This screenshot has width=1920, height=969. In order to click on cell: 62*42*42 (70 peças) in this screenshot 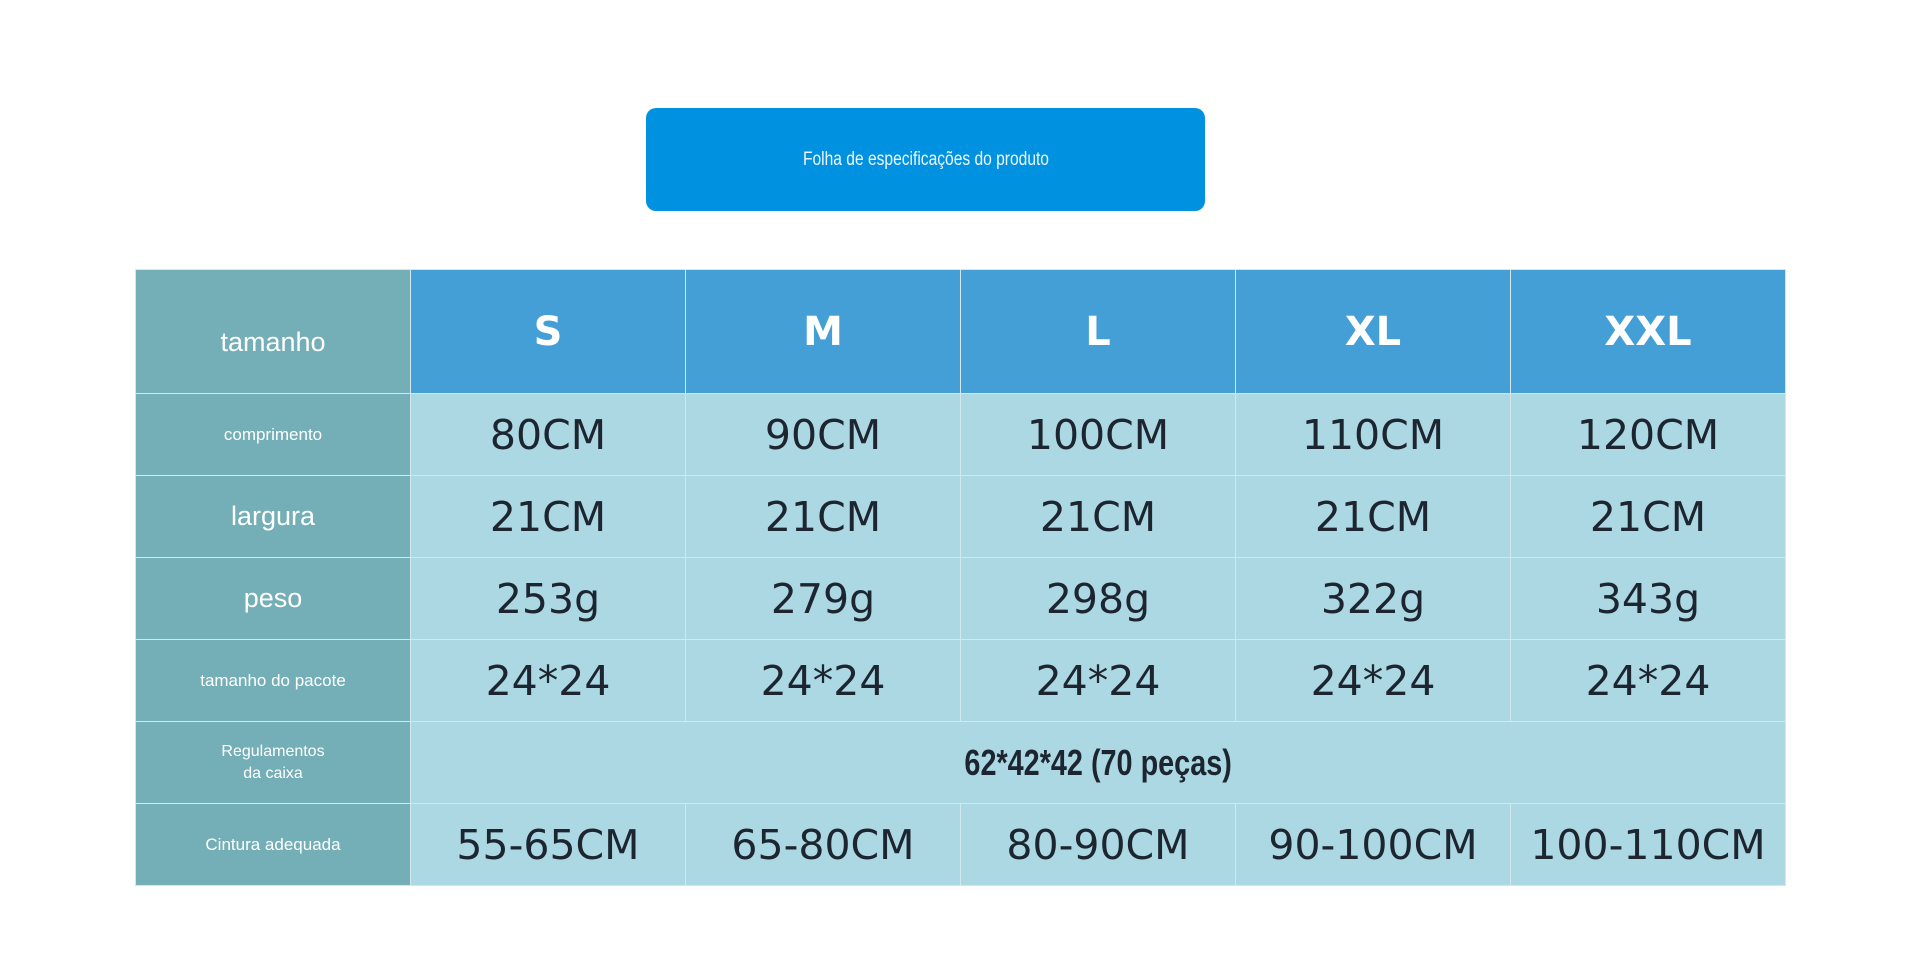, I will do `click(1098, 762)`.